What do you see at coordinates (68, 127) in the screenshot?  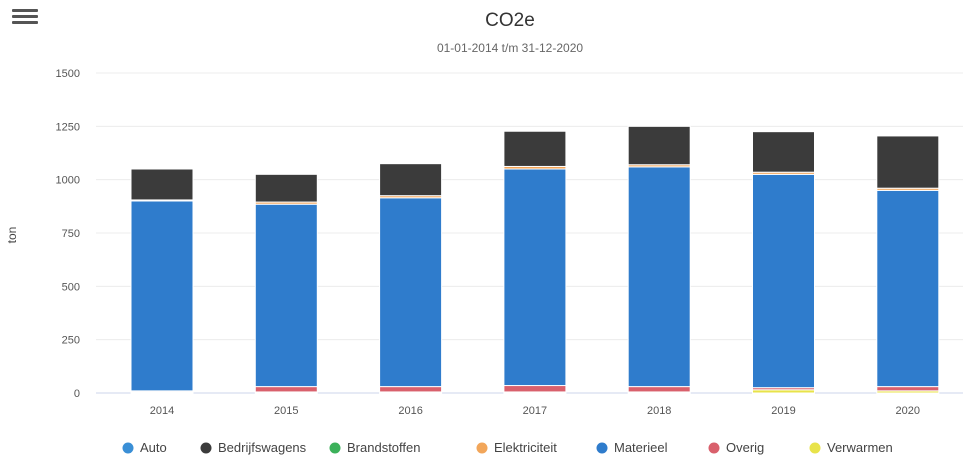 I see `y-tick-label: 1250` at bounding box center [68, 127].